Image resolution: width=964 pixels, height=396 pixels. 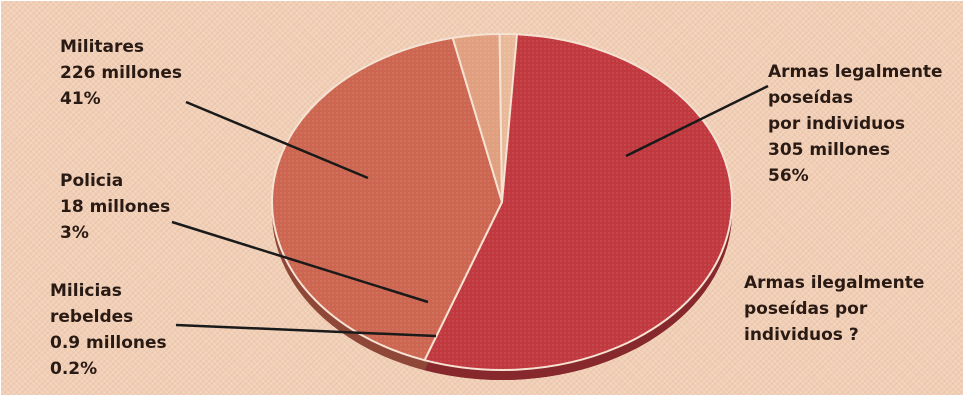 I want to click on label-armas-legal-line2: poseídas, so click(x=810, y=98).